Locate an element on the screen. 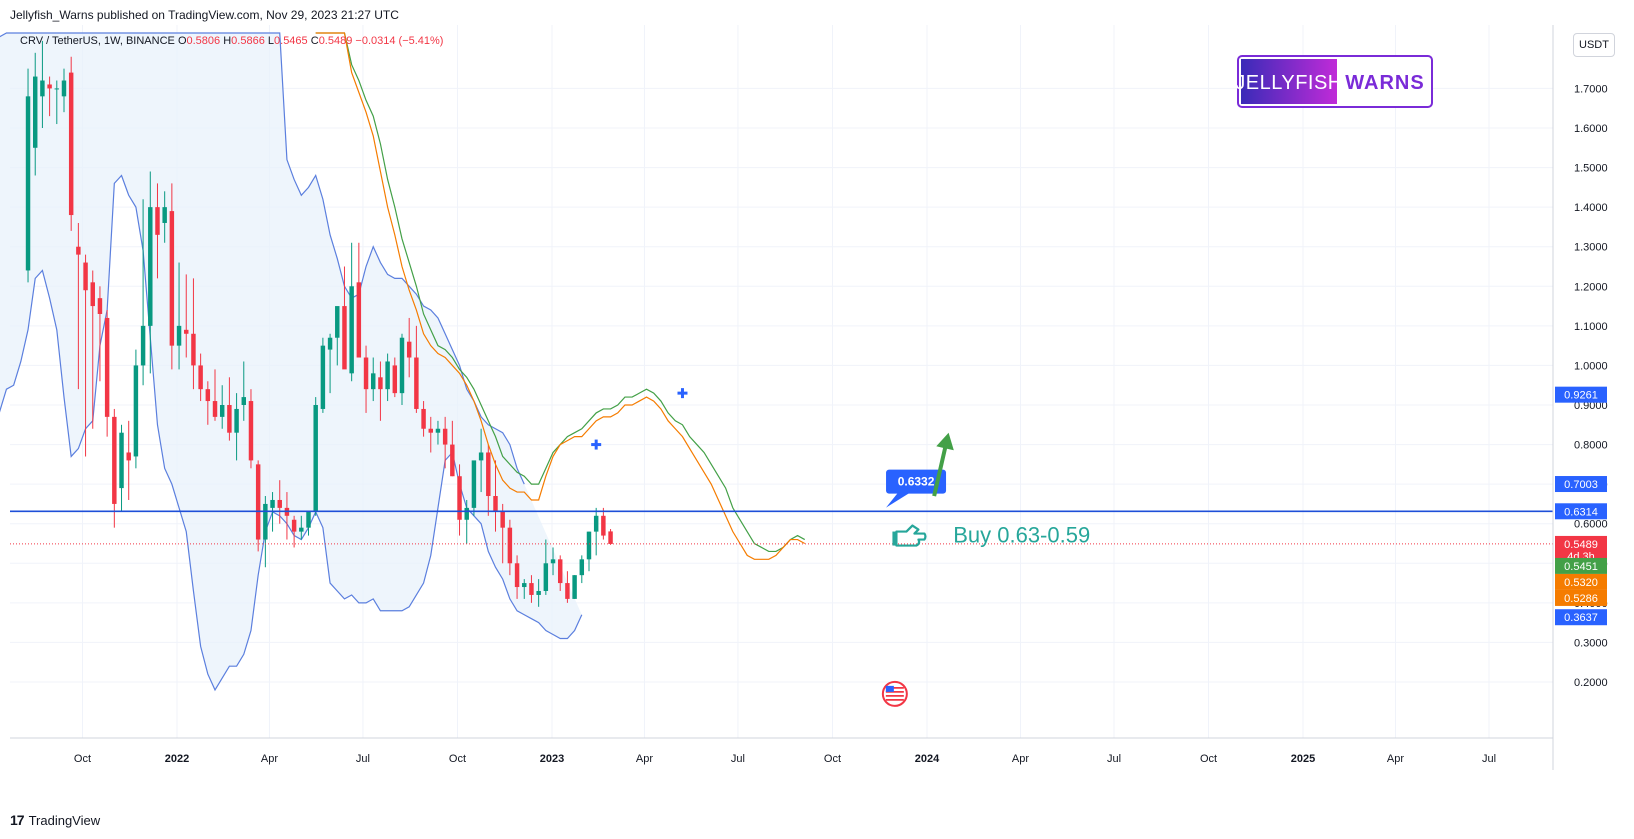 The image size is (1634, 839). y-tick-label: 1.6000 is located at coordinates (1591, 129).